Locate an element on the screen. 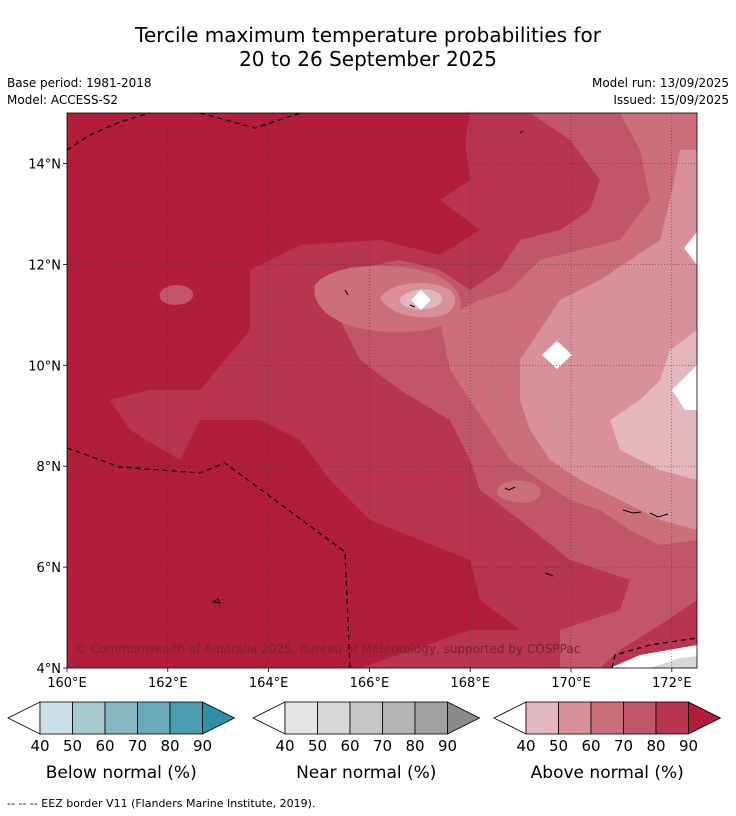 This screenshot has height=816, width=736. lon-tick-label: 164°E is located at coordinates (269, 683).